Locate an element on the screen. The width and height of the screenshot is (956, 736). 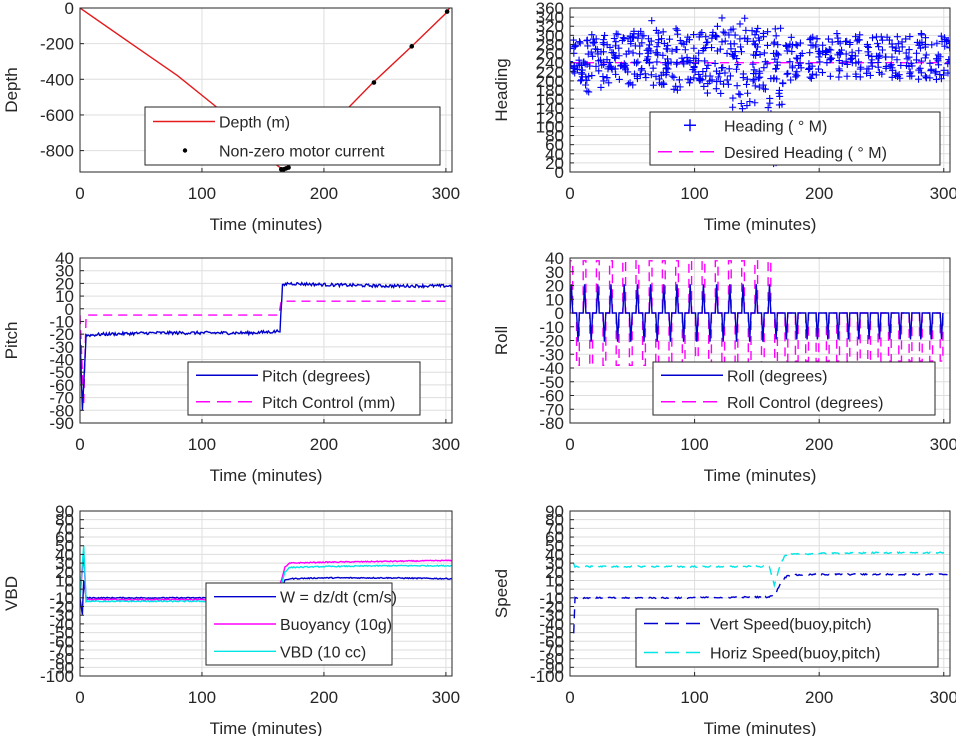
y-tick-label: -90 is located at coordinates (61, 423).